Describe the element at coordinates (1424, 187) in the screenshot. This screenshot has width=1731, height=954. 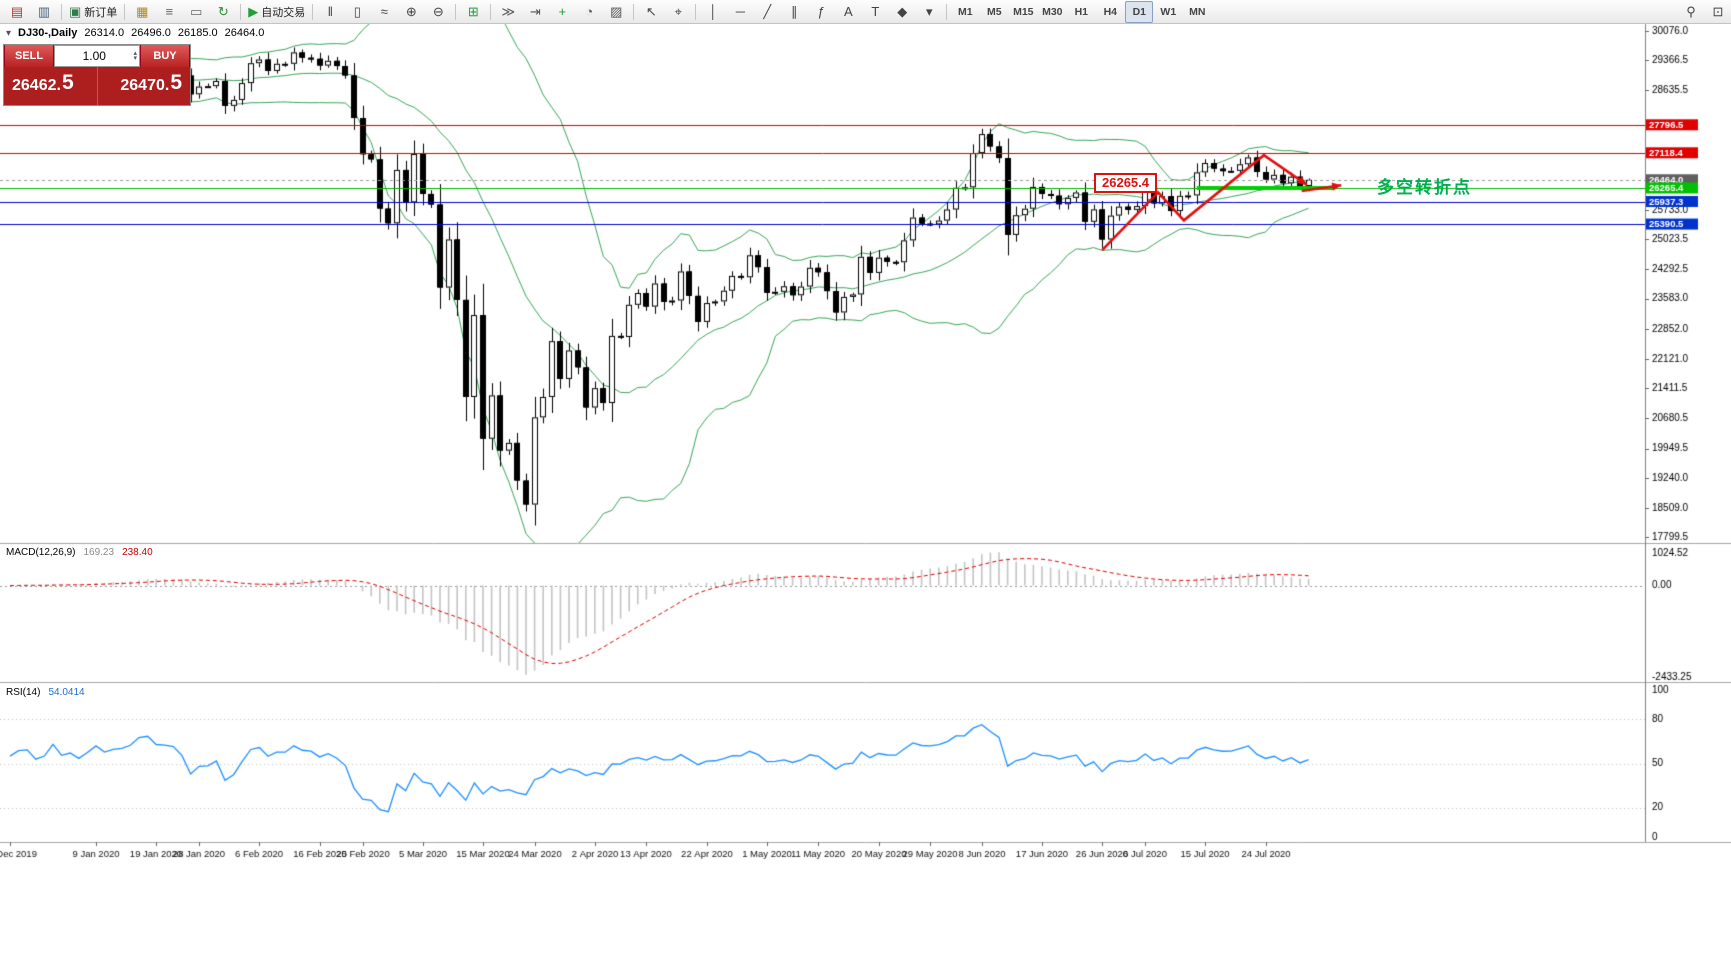
I see `annotation-note-text: 多空转折点` at that location.